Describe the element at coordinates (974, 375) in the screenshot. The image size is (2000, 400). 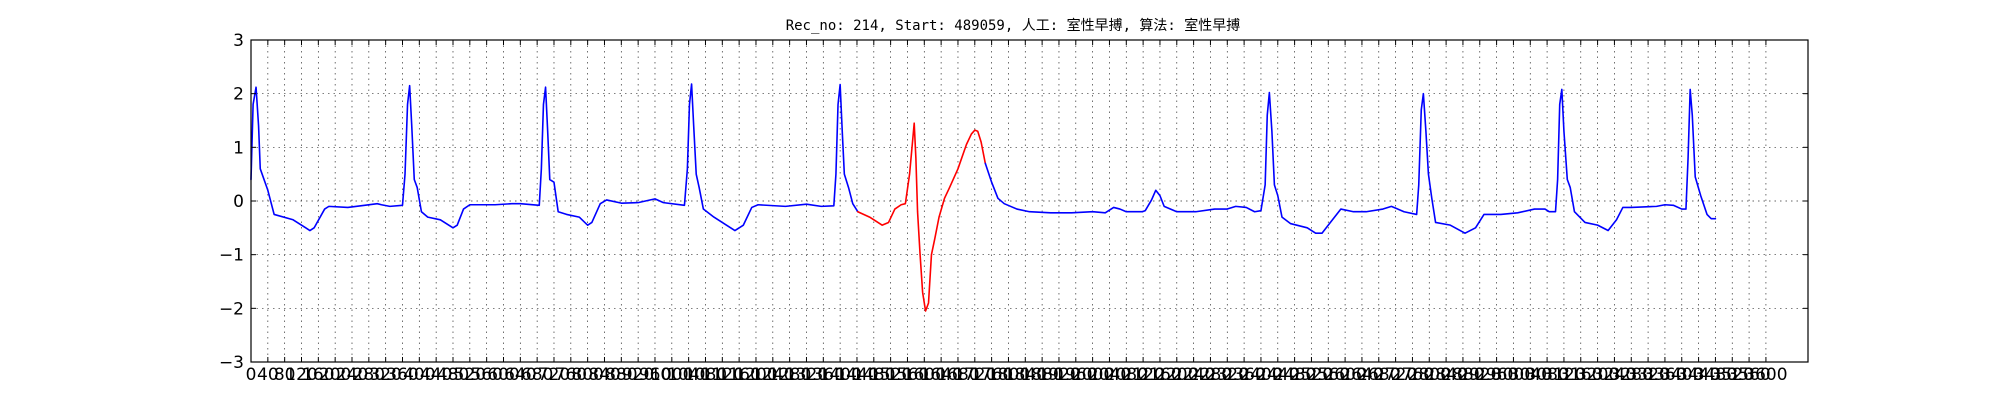
I see `x-tick-label: 1720` at that location.